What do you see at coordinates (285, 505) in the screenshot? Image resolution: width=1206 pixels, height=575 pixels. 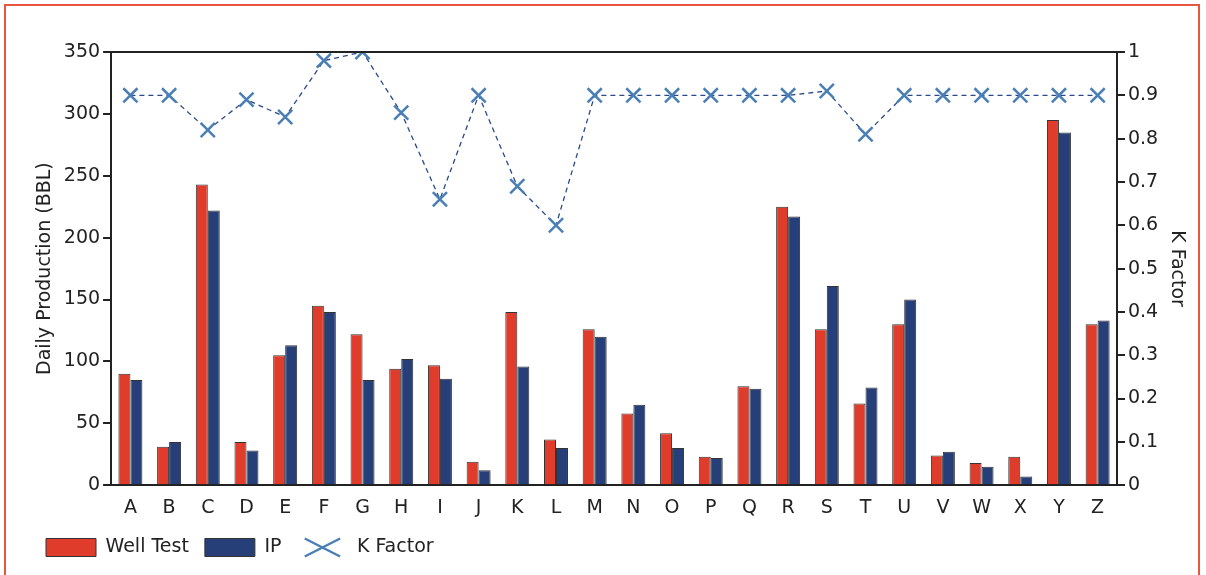 I see `x-tick-label: E` at bounding box center [285, 505].